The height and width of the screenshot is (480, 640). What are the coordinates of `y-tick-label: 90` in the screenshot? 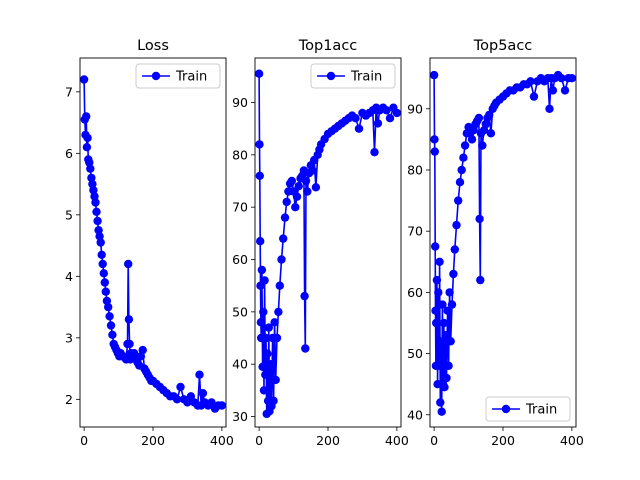 It's located at (415, 108).